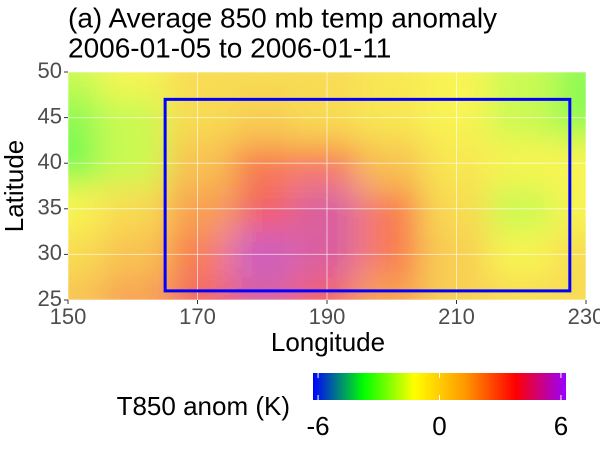 This screenshot has height=450, width=600. Describe the element at coordinates (197, 316) in the screenshot. I see `x-tick-label: 170` at that location.